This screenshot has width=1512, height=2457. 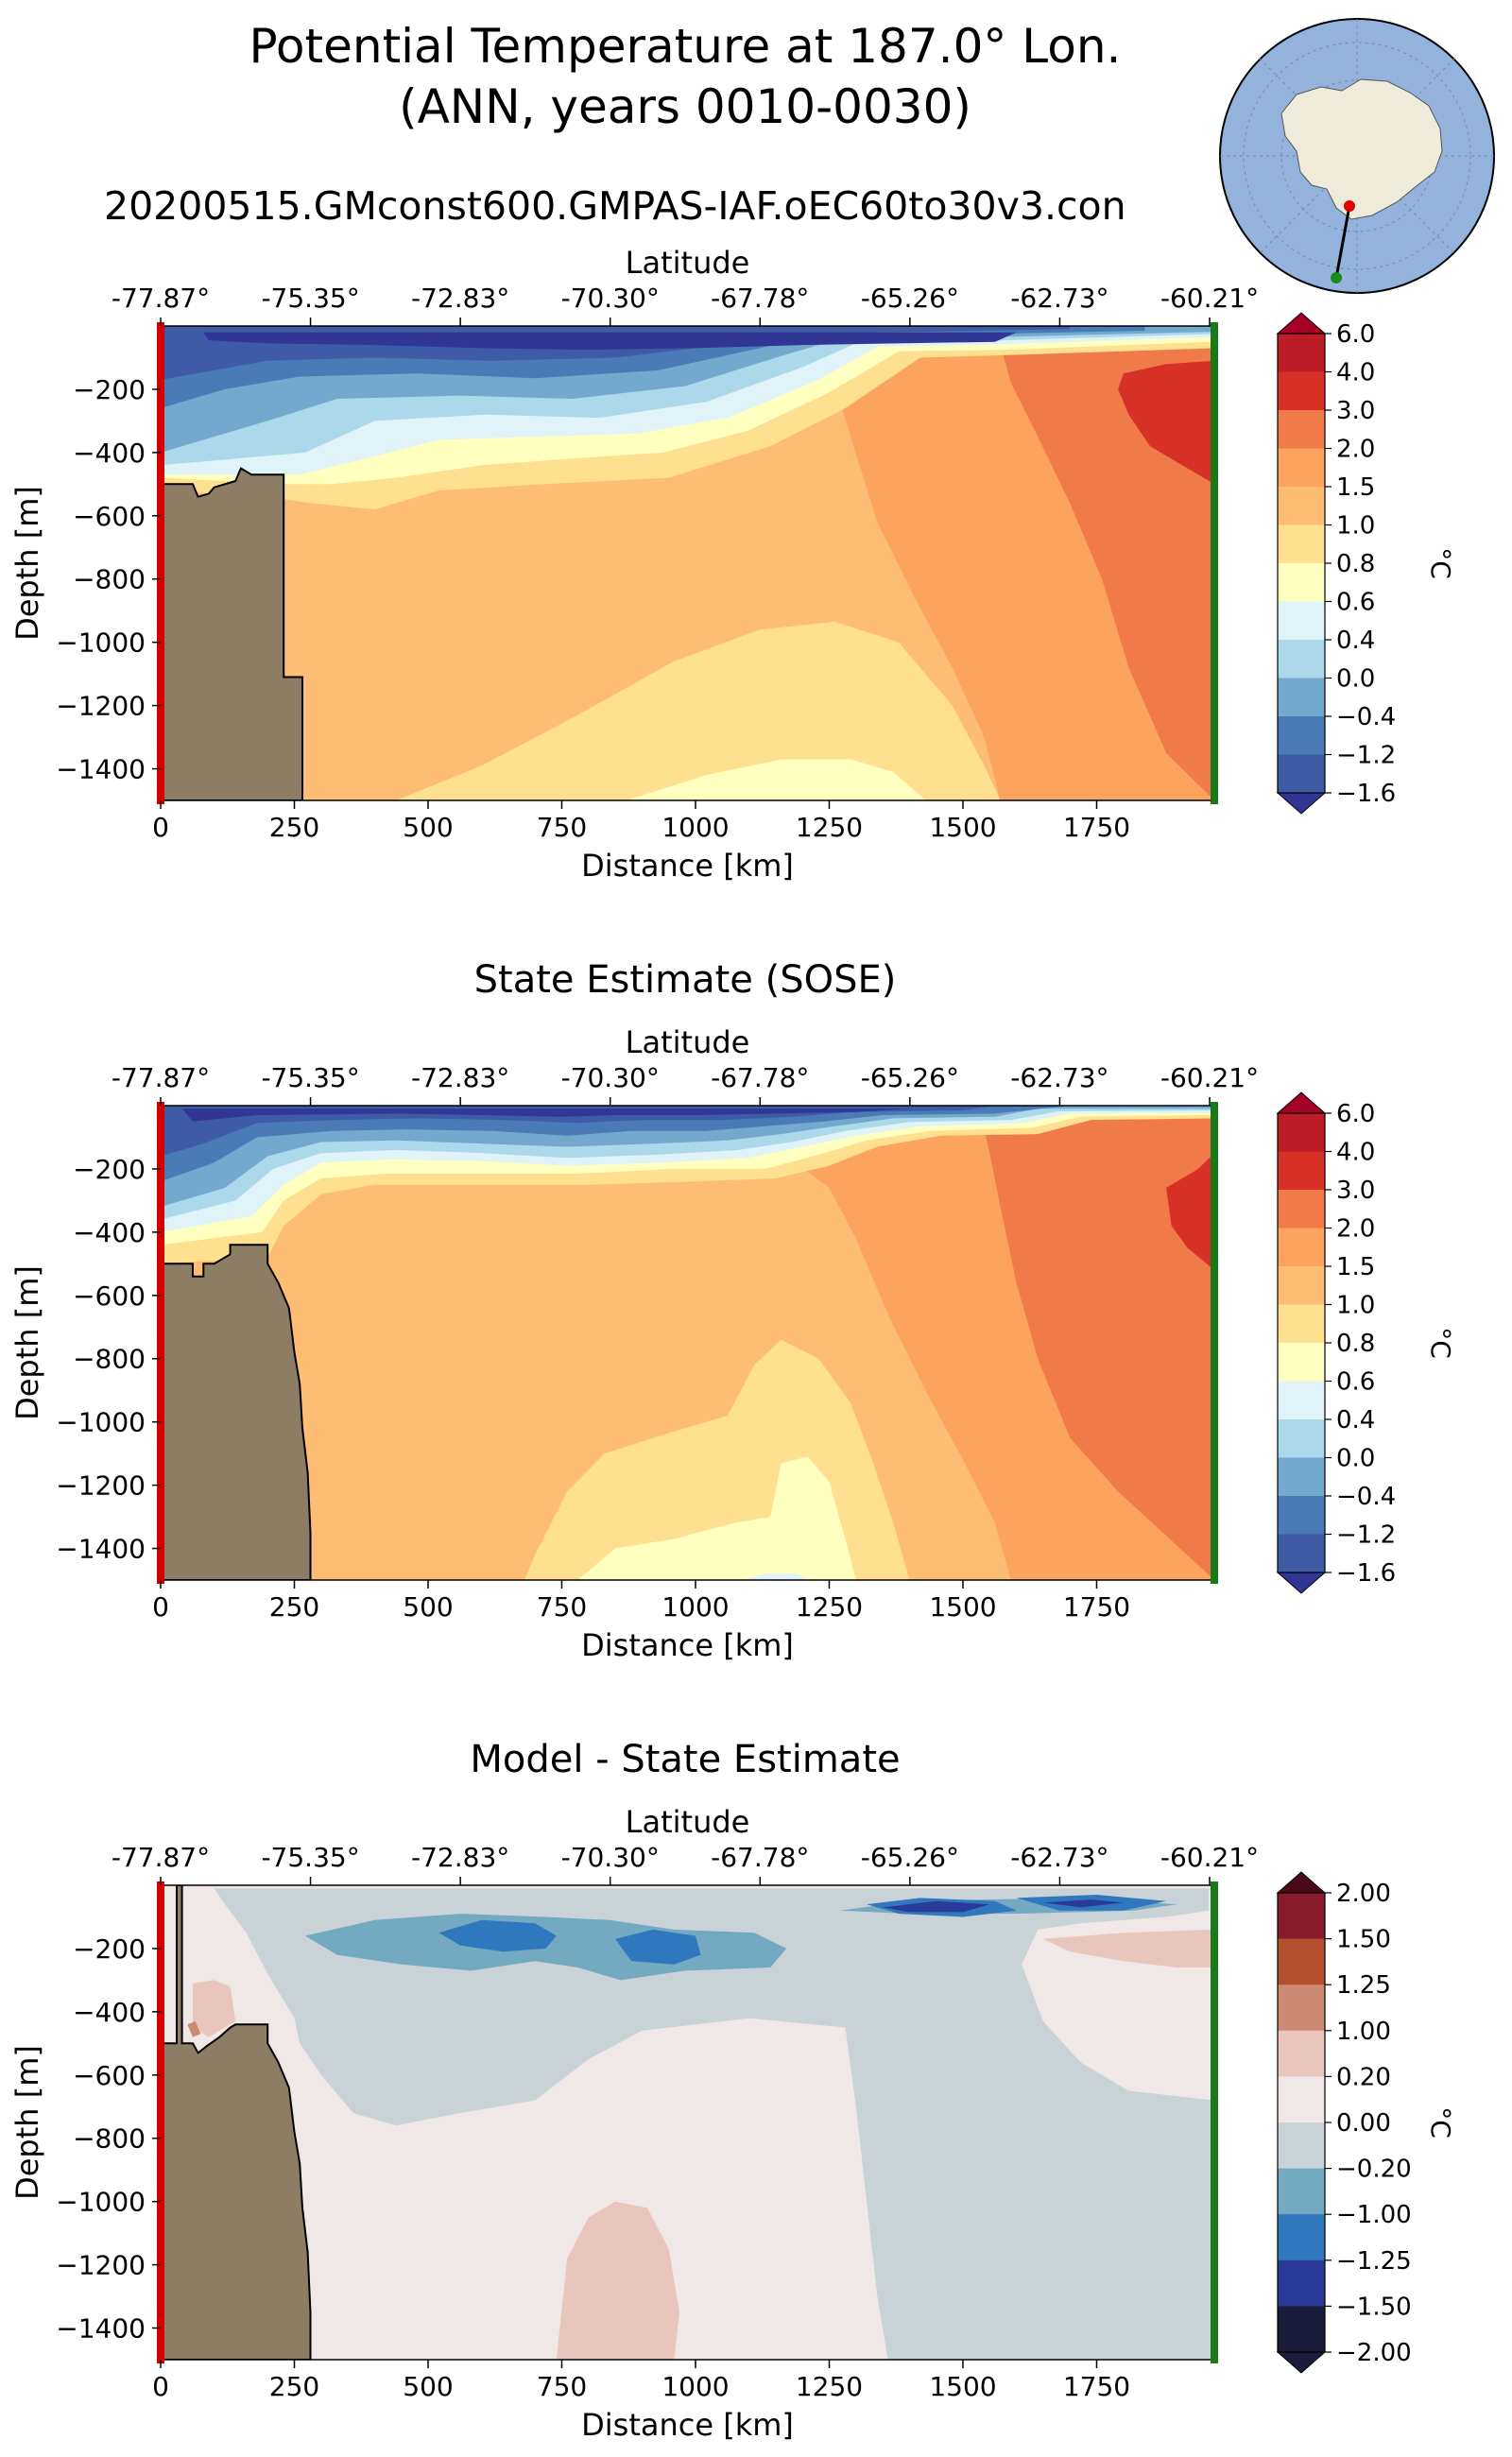 What do you see at coordinates (687, 2122) in the screenshot?
I see `contour-field` at bounding box center [687, 2122].